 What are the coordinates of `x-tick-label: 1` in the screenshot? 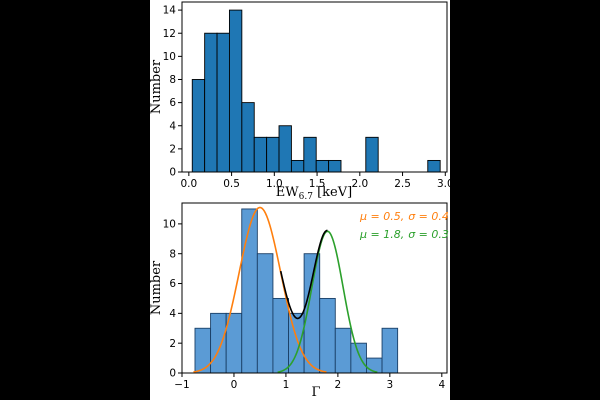 It's located at (286, 385).